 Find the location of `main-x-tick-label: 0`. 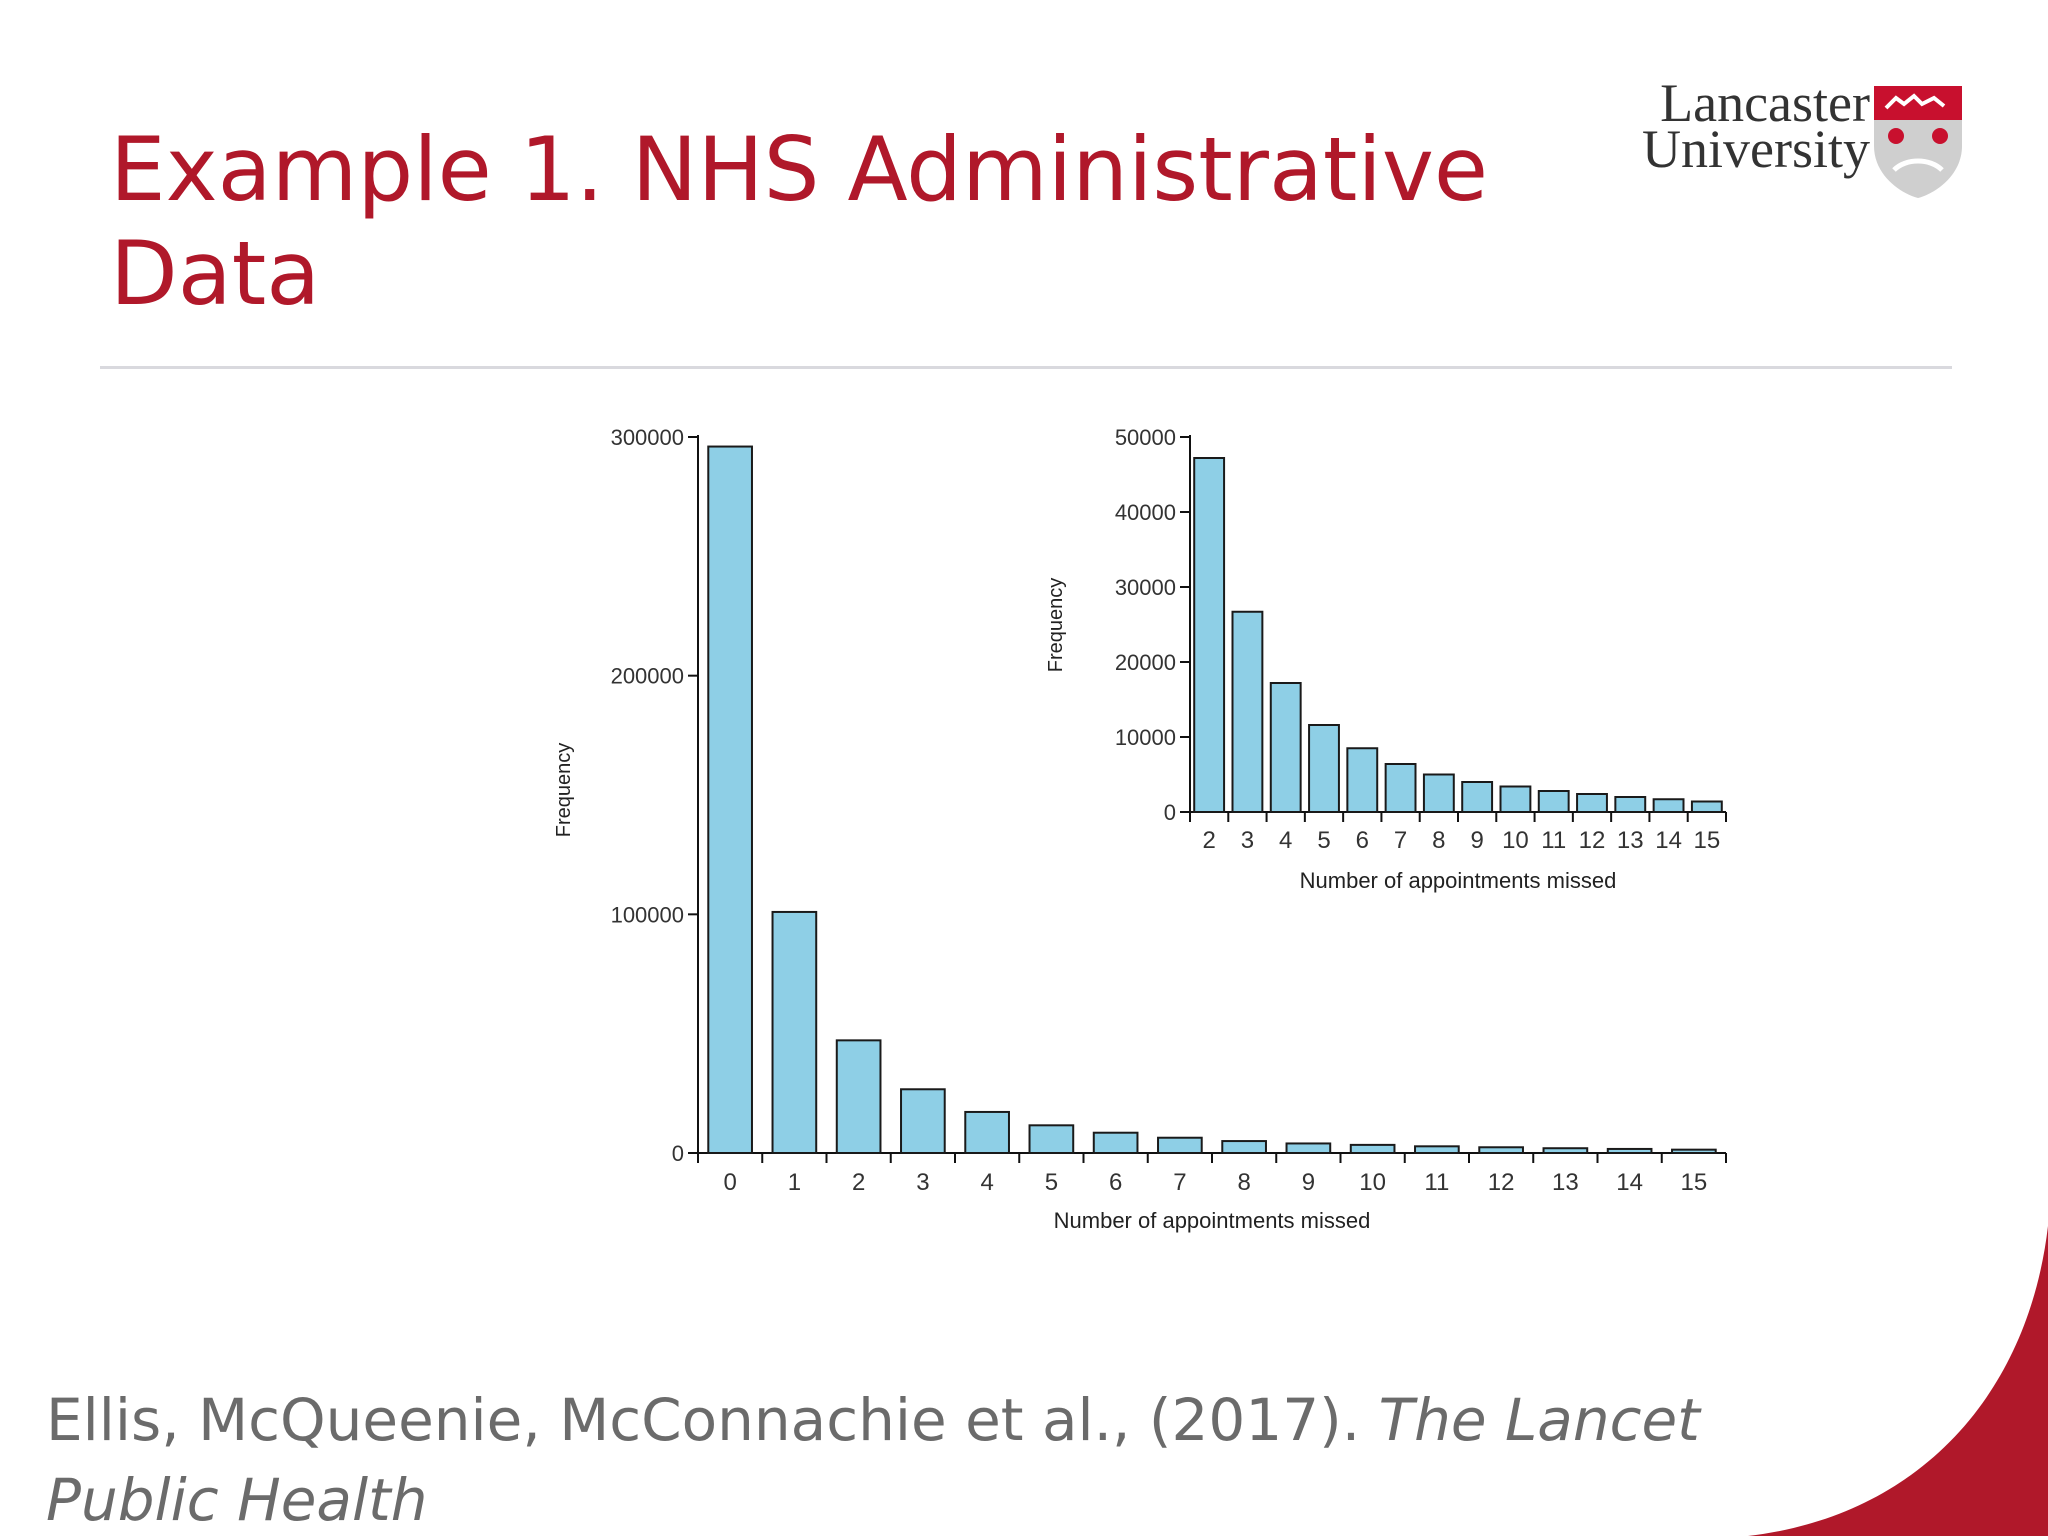

main-x-tick-label: 0 is located at coordinates (729, 1182).